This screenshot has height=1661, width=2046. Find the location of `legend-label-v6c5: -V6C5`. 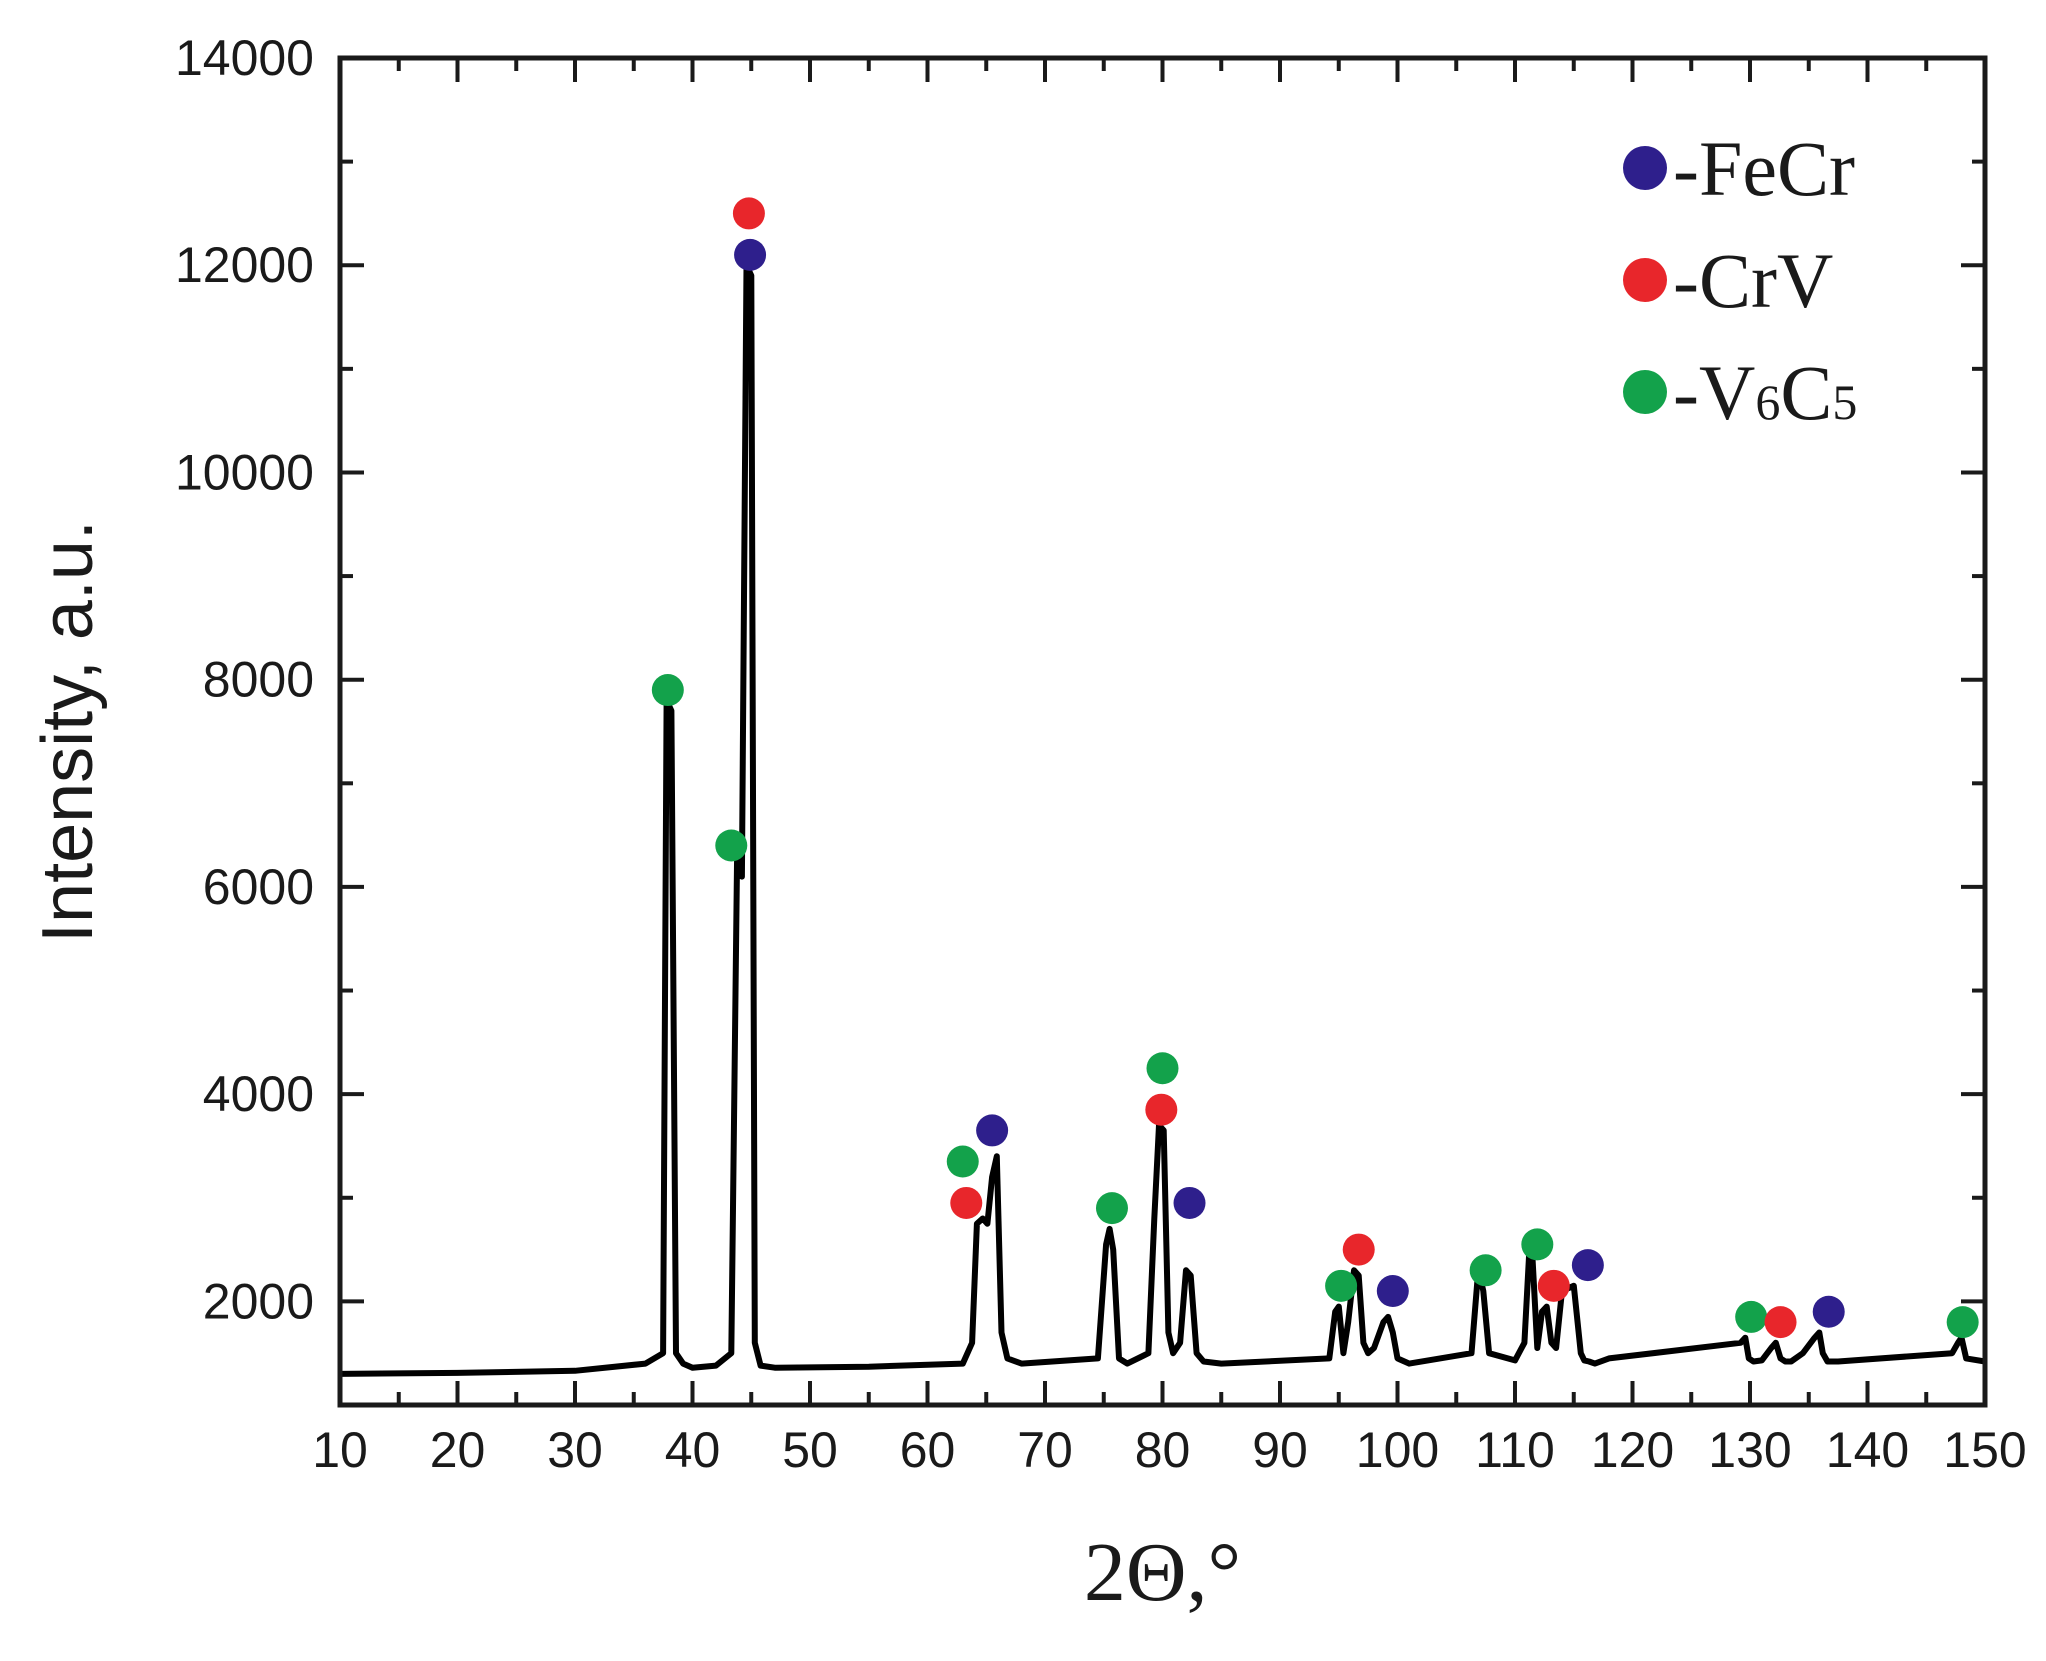

legend-label-v6c5: -V6C5 is located at coordinates (1765, 392).